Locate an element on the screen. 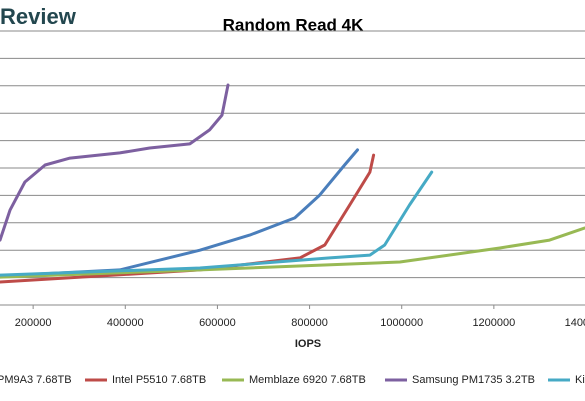 Image resolution: width=585 pixels, height=401 pixels. legend-label: Memblaze 6920 7.68TB is located at coordinates (307, 380).